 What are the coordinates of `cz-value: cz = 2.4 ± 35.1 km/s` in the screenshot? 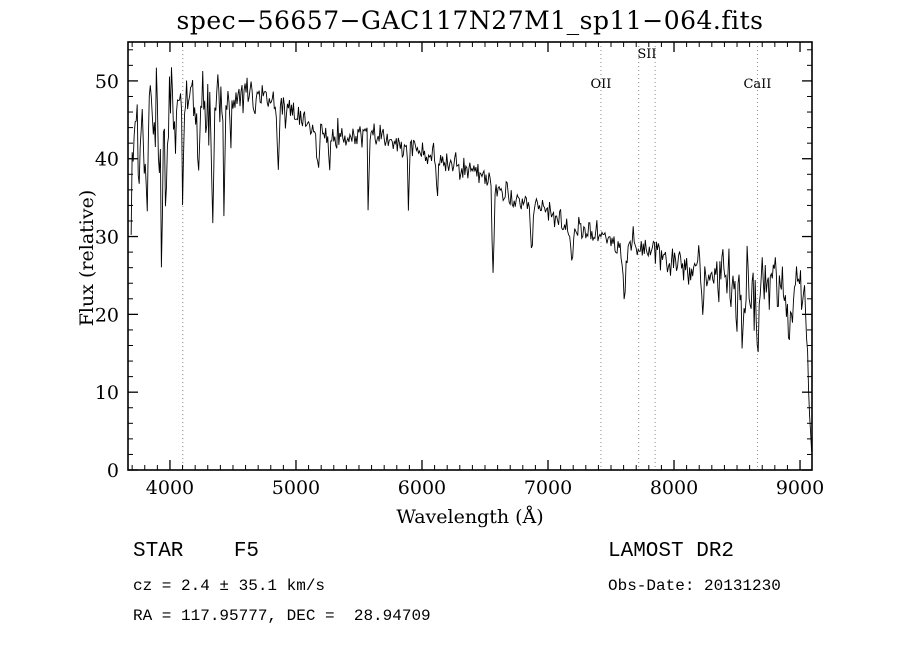 It's located at (229, 586).